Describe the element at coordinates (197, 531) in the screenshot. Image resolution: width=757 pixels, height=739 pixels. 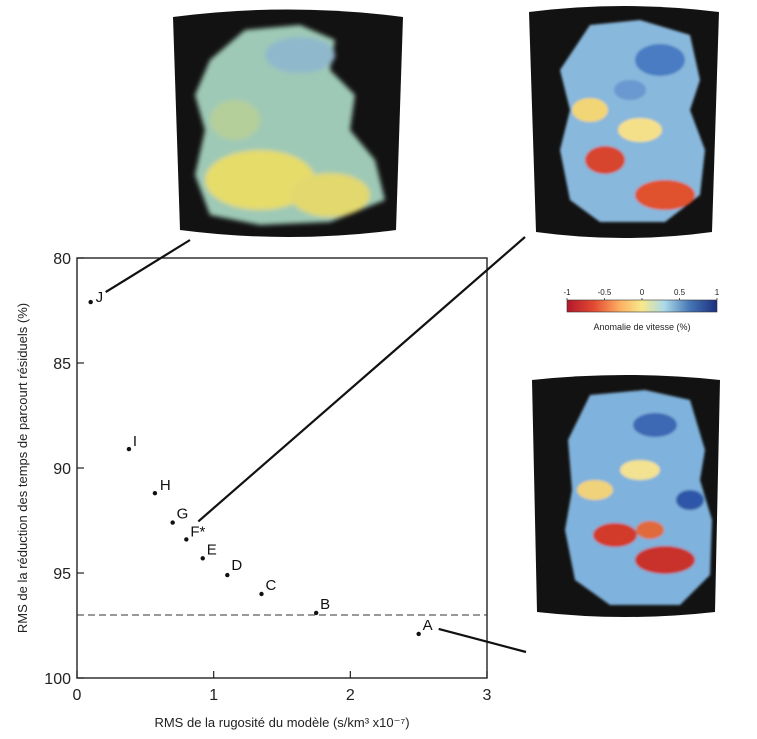
I see `point-label: F*` at that location.